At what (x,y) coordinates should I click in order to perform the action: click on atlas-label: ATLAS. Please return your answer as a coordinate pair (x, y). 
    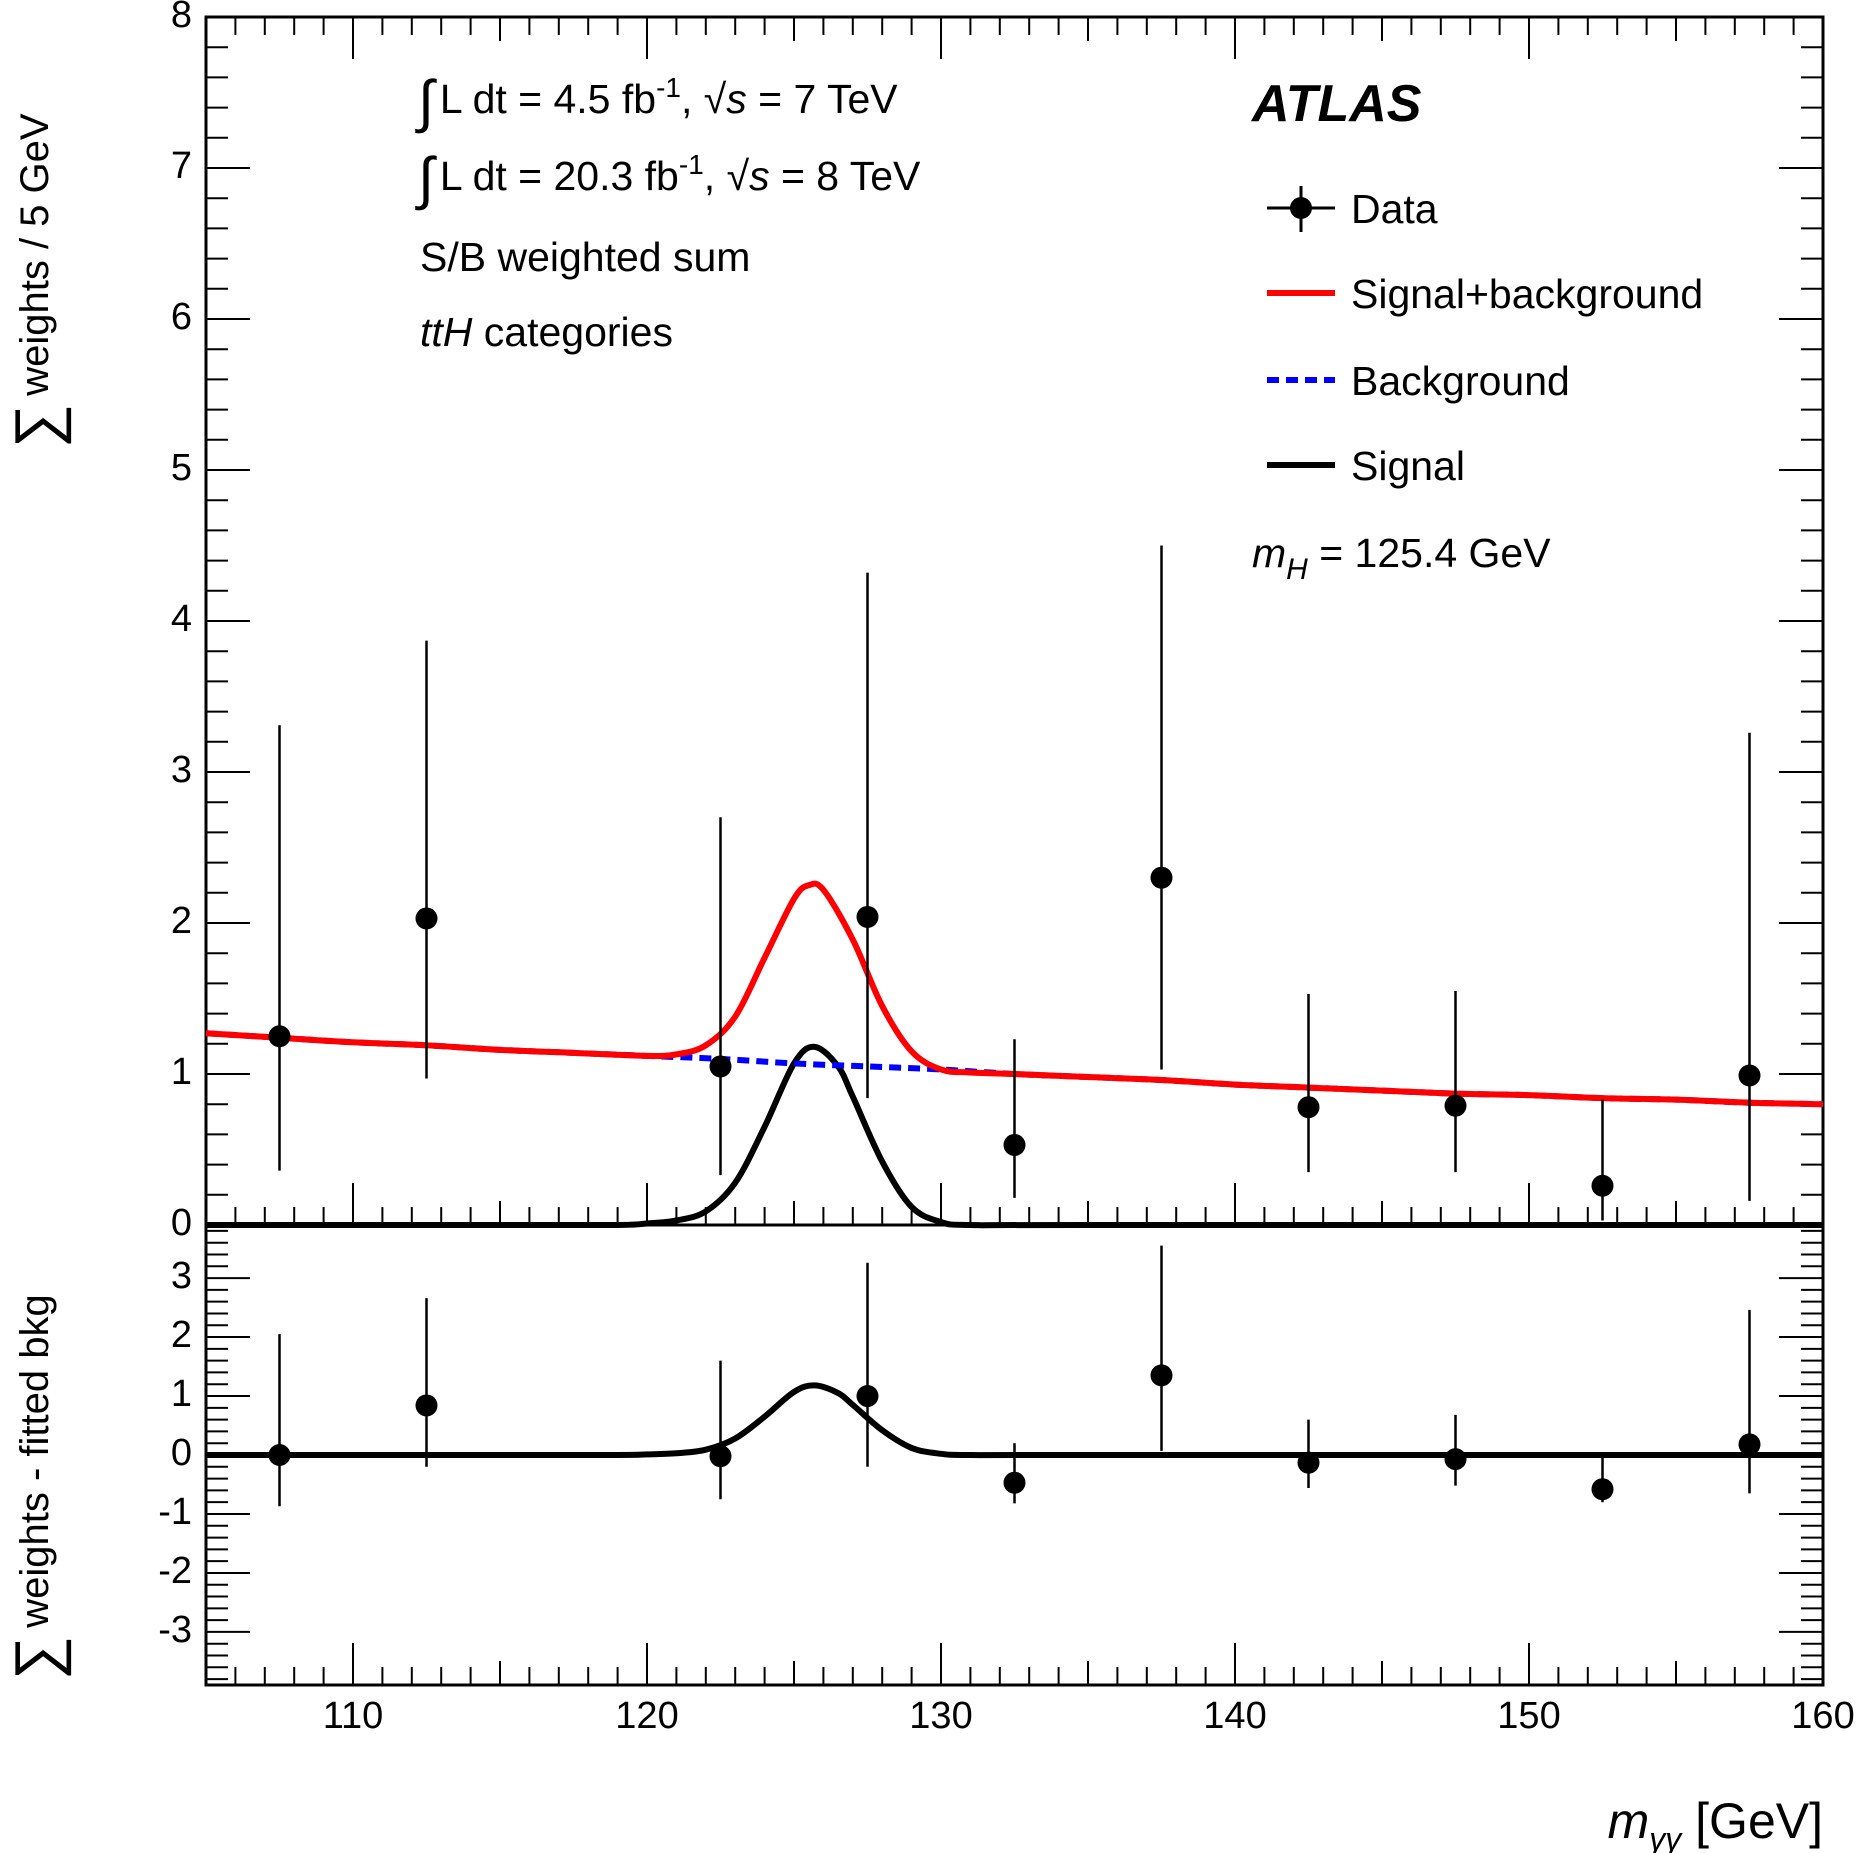
    Looking at the image, I should click on (1336, 104).